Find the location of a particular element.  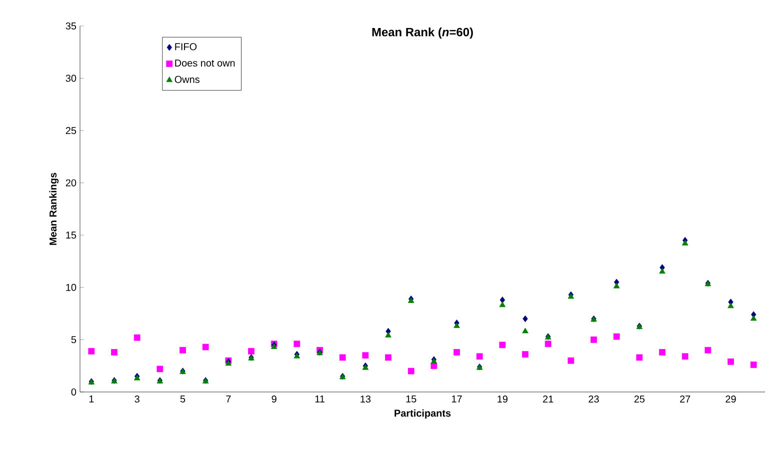

y-tick-label: 0 is located at coordinates (73, 392).